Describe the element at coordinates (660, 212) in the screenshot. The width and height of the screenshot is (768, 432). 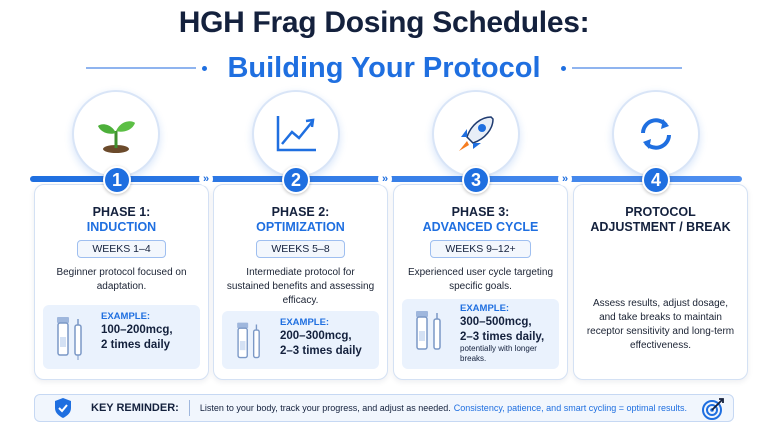
I see `phase-4-label: PROTOCOL` at that location.